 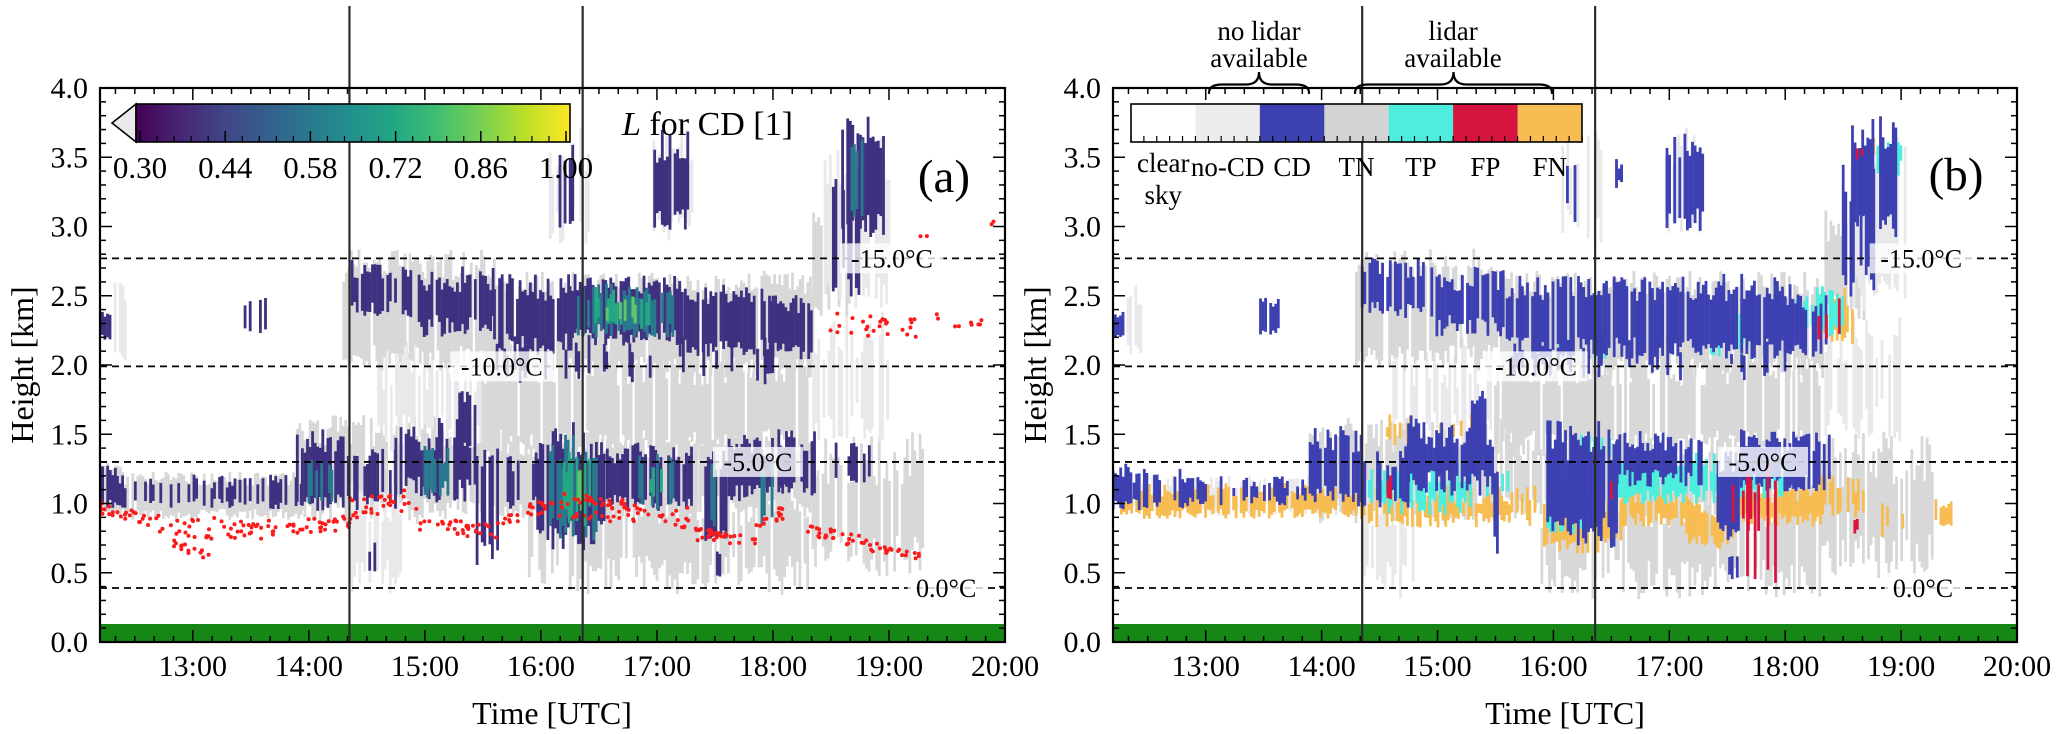 What do you see at coordinates (1452, 31) in the screenshot?
I see `brace-label-lidar-line1: lidar` at bounding box center [1452, 31].